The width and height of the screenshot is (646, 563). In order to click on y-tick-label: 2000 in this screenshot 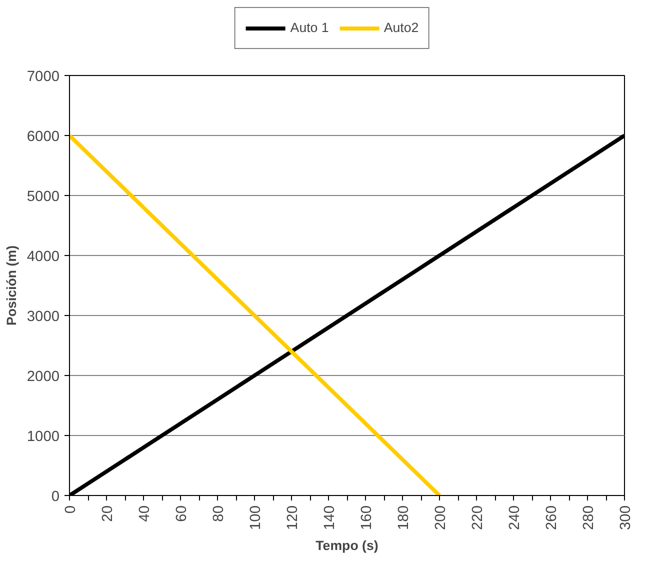, I will do `click(43, 377)`.